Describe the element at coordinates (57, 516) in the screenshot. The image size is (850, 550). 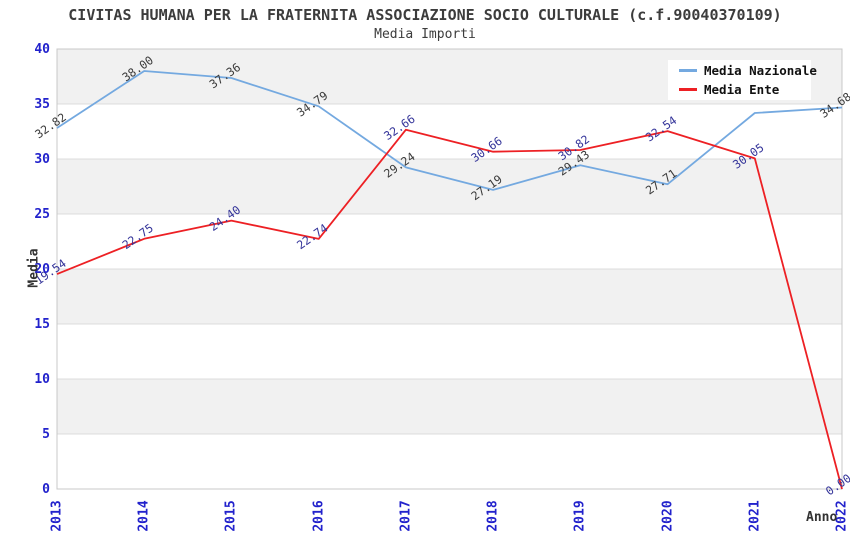
I see `x-tick-label: 2013` at that location.